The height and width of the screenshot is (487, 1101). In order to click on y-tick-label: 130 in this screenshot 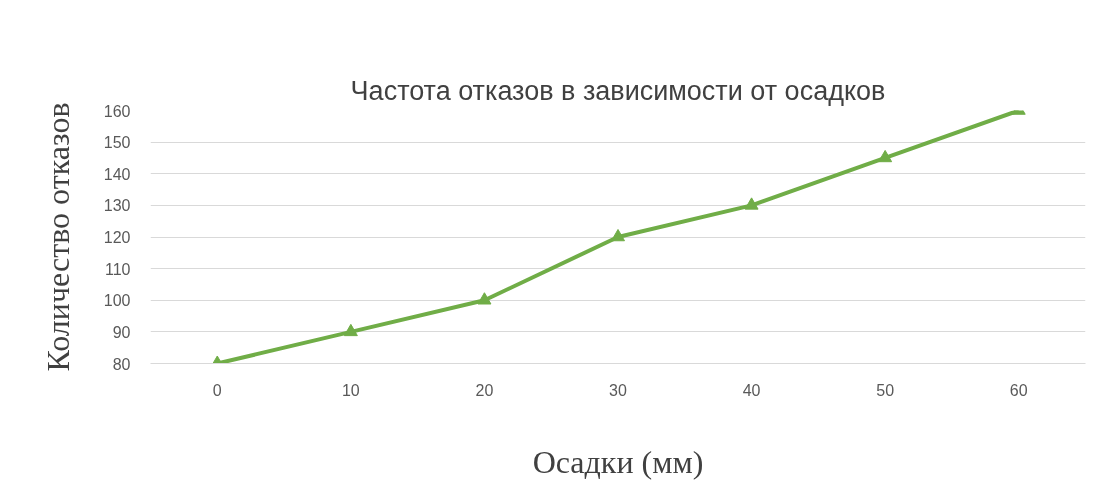, I will do `click(117, 206)`.